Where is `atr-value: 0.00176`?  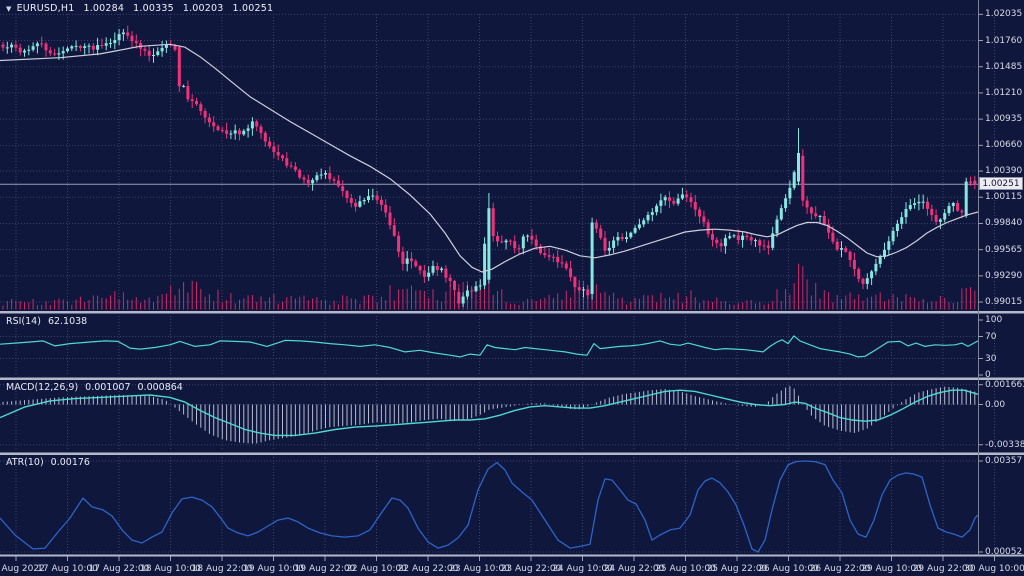 atr-value: 0.00176 is located at coordinates (70, 462).